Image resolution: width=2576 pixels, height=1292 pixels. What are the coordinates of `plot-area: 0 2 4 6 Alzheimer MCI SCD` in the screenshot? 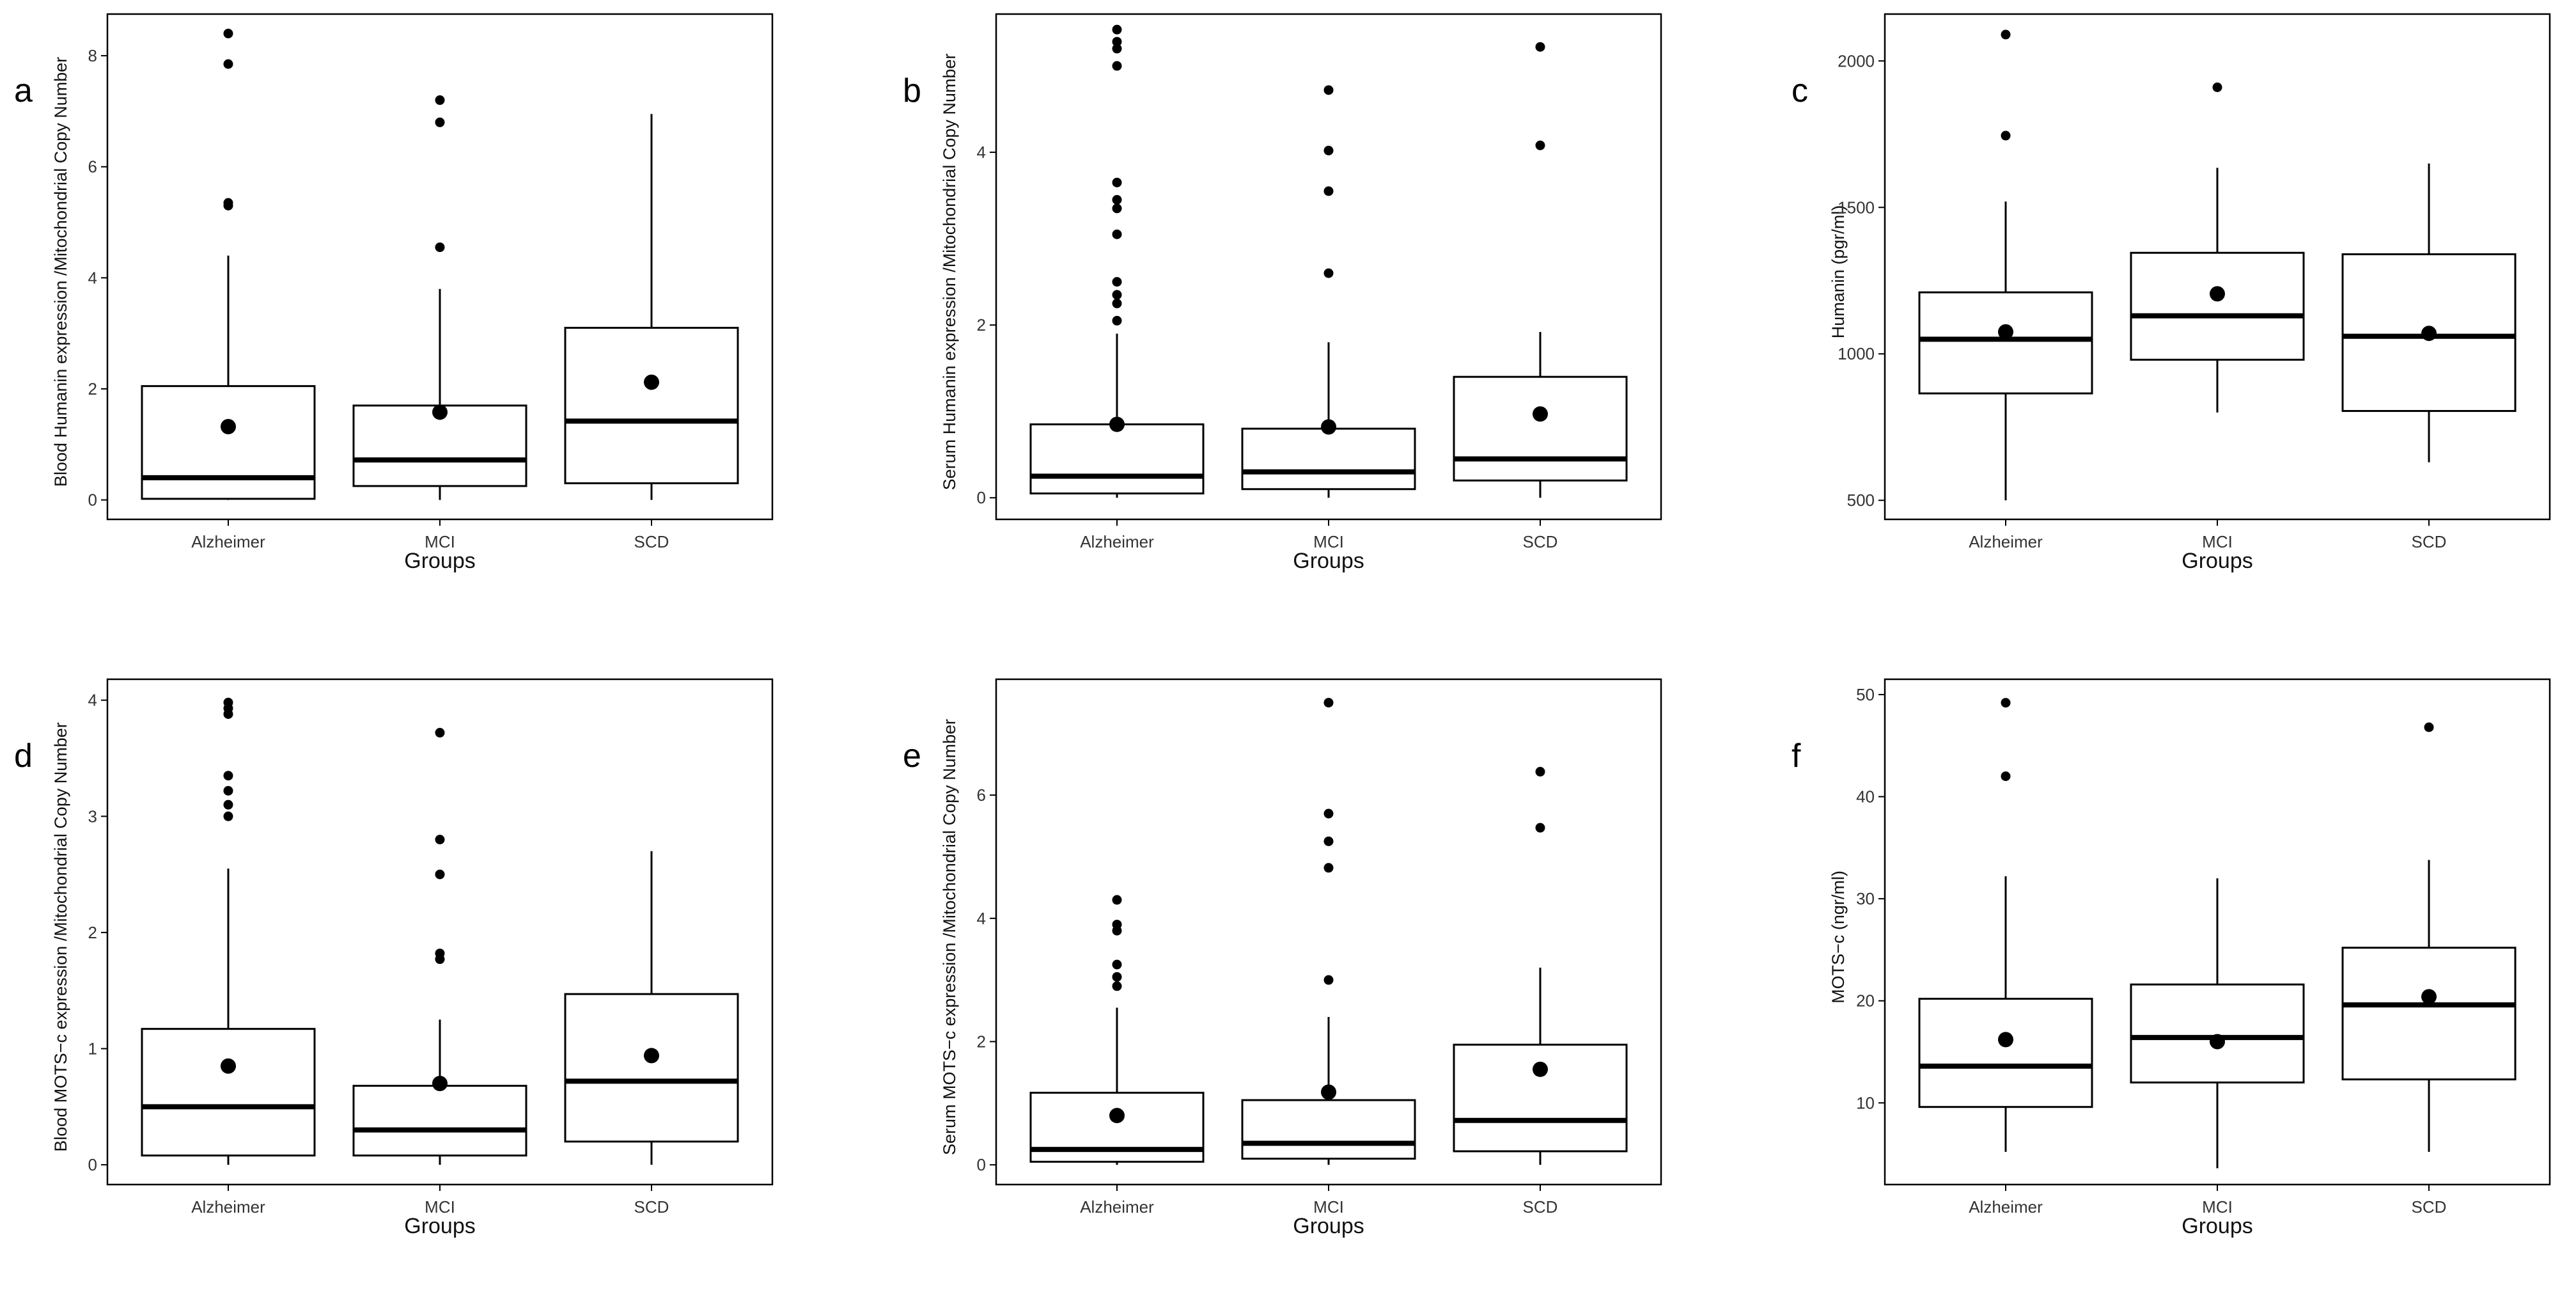 It's located at (1319, 947).